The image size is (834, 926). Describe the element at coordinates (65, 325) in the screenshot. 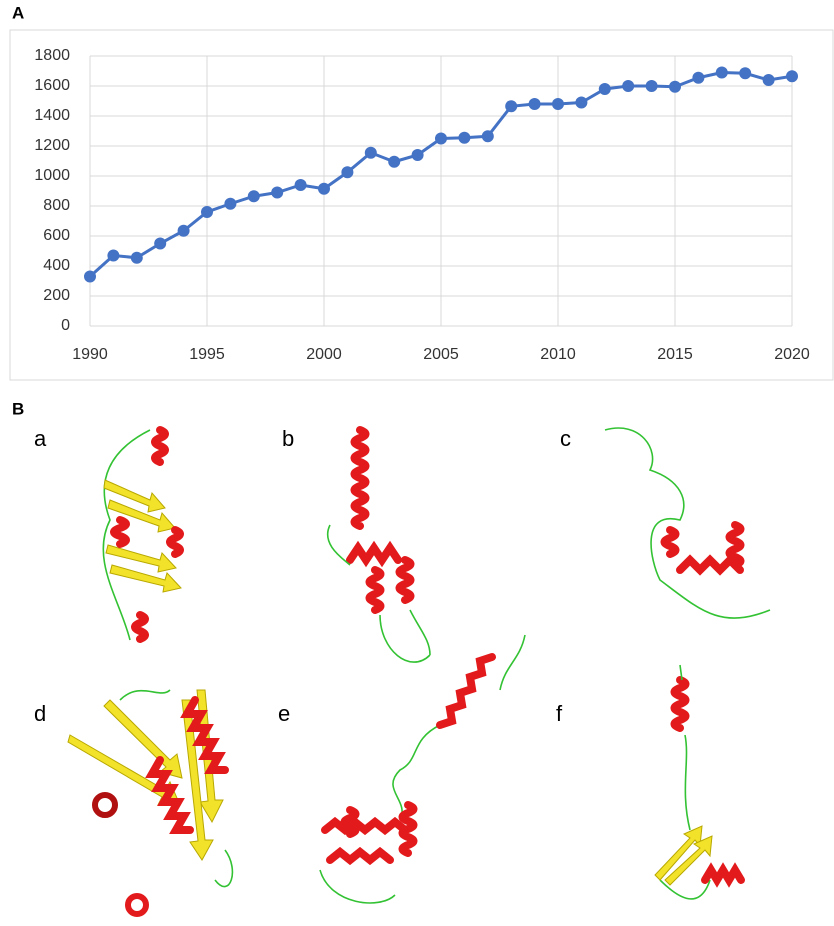

I see `y-tick-label: 0` at that location.